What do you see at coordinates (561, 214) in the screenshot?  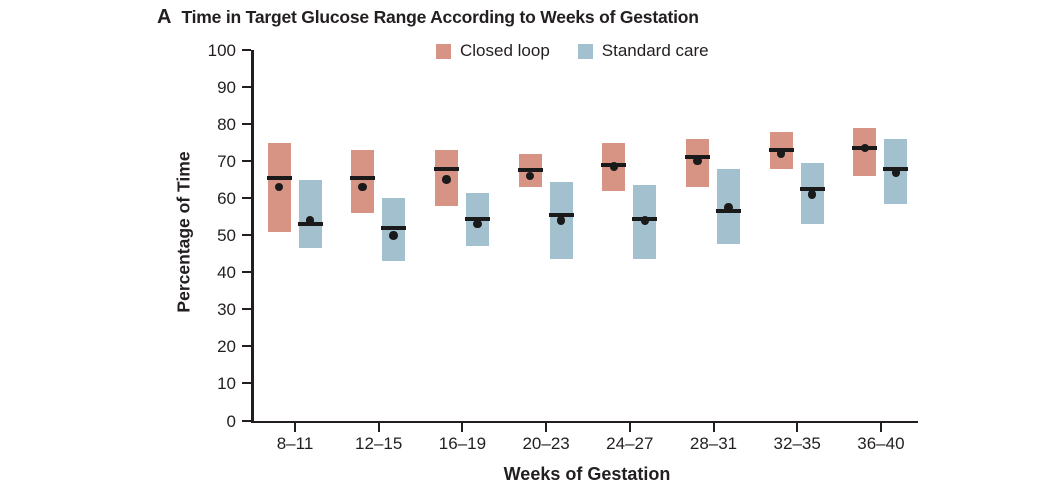 I see `standard-care-median-20–23` at bounding box center [561, 214].